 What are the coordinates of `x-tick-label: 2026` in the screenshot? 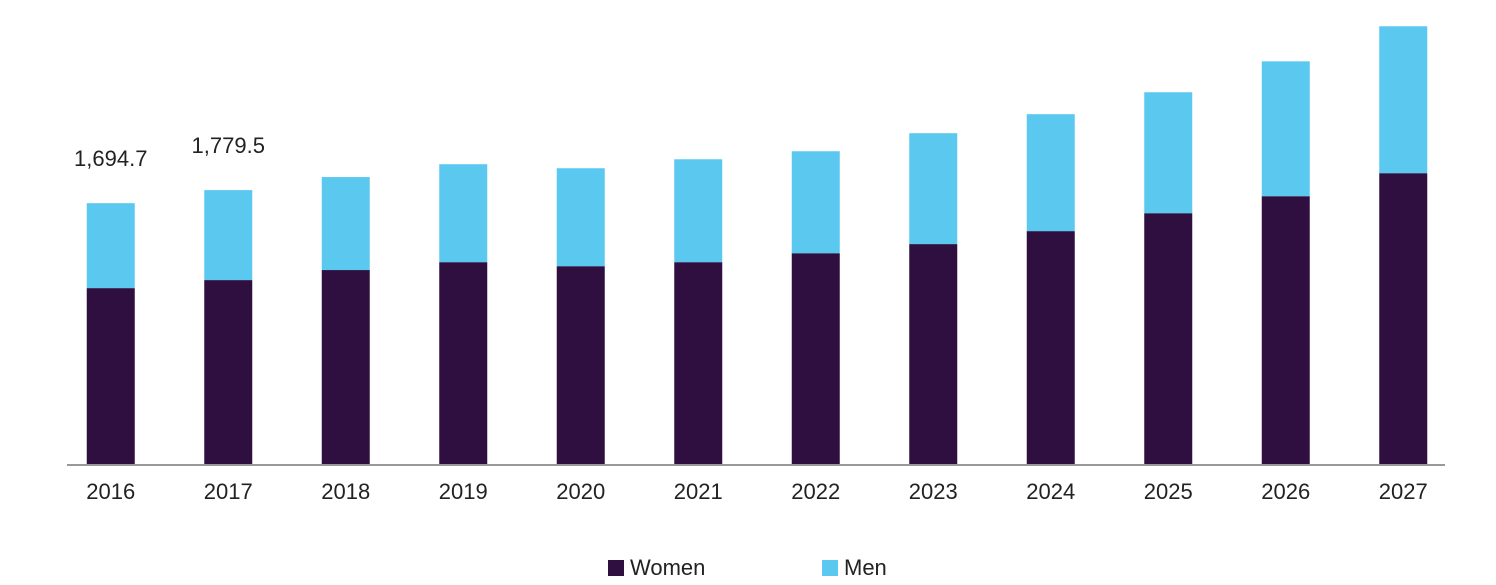 It's located at (1285, 491).